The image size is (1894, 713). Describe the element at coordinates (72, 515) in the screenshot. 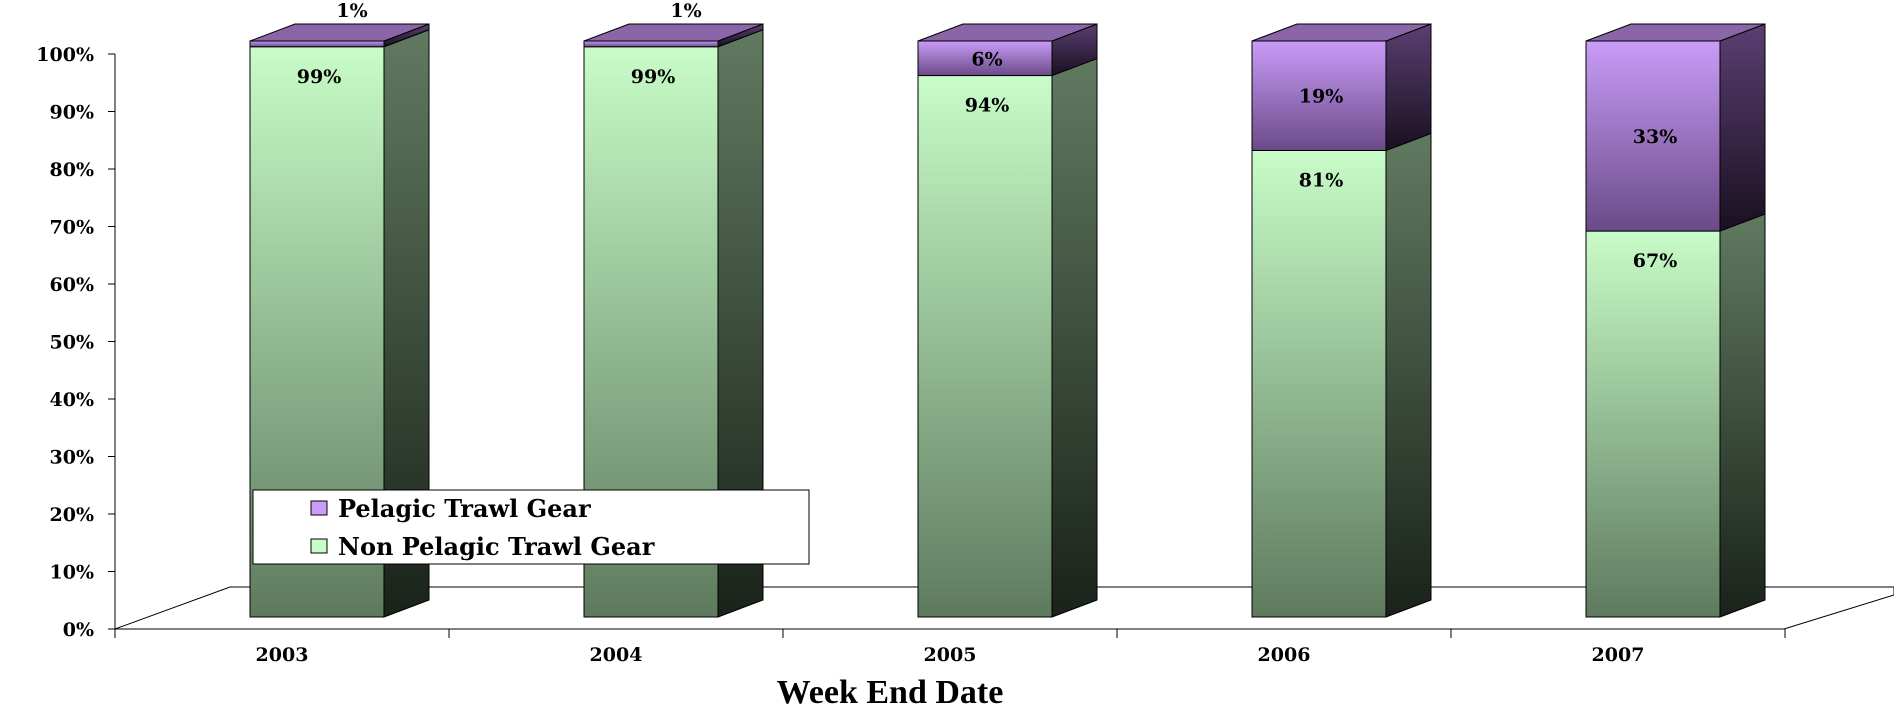

I see `y-tick-label: 20%` at that location.